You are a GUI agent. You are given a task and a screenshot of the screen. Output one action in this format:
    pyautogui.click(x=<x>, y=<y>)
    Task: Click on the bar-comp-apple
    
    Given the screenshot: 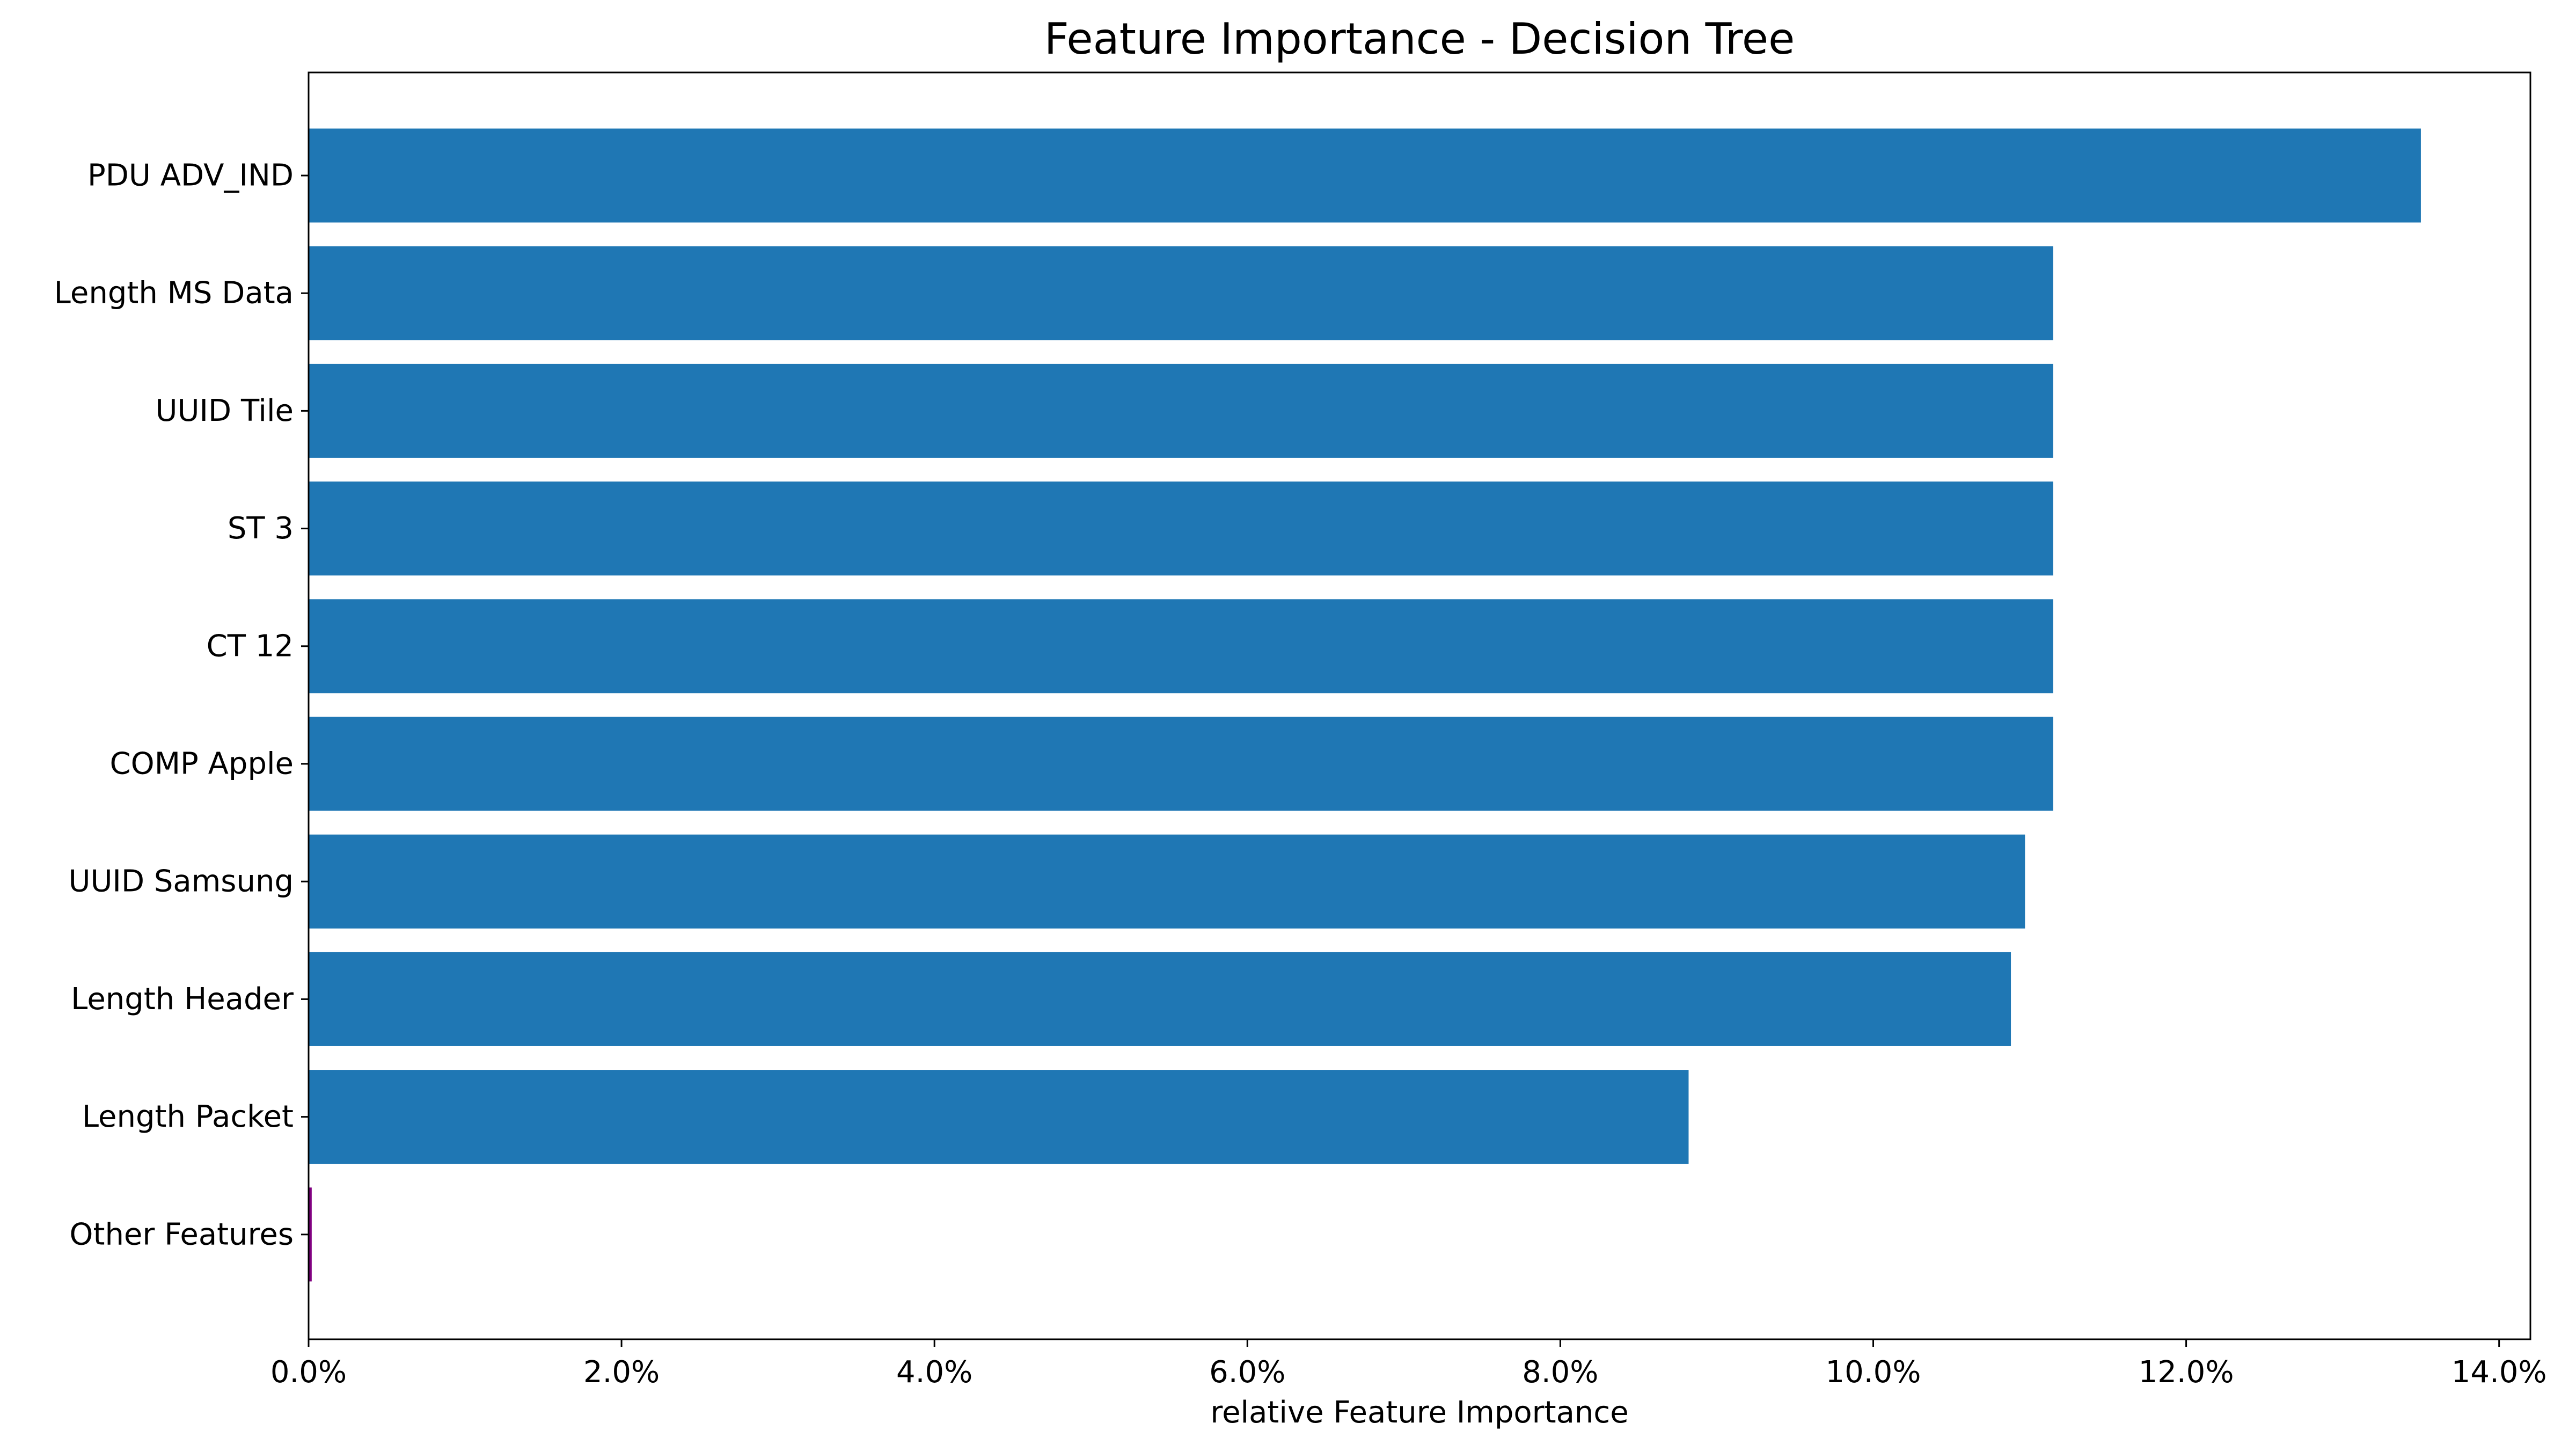 What is the action you would take?
    pyautogui.click(x=1181, y=764)
    